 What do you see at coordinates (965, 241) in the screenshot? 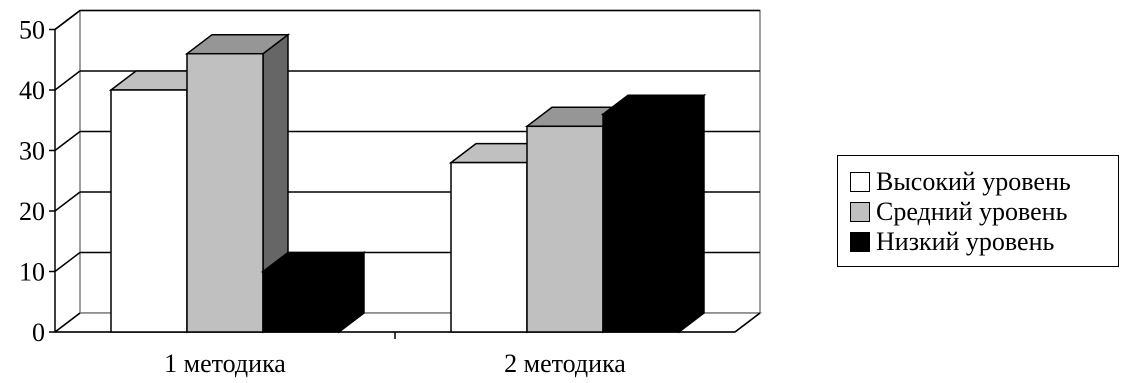
I see `legend-label-low: Низкий уровень` at bounding box center [965, 241].